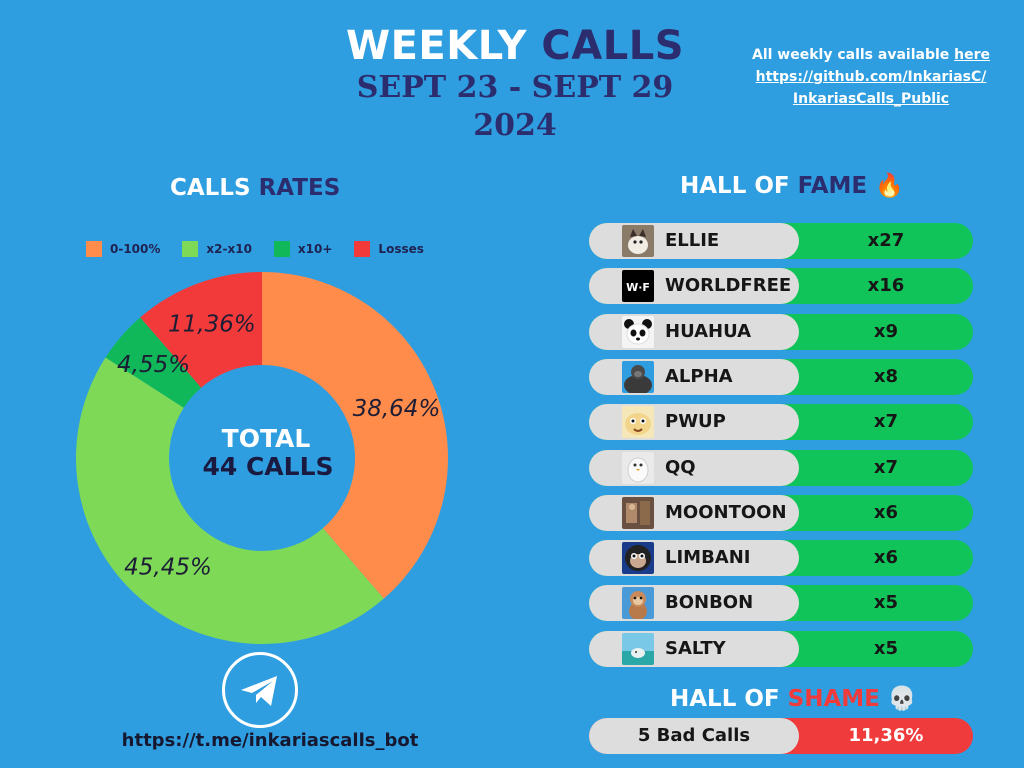 Image resolution: width=1024 pixels, height=768 pixels. Describe the element at coordinates (229, 501) in the screenshot. I see `donut-slice-x2-x10` at that location.